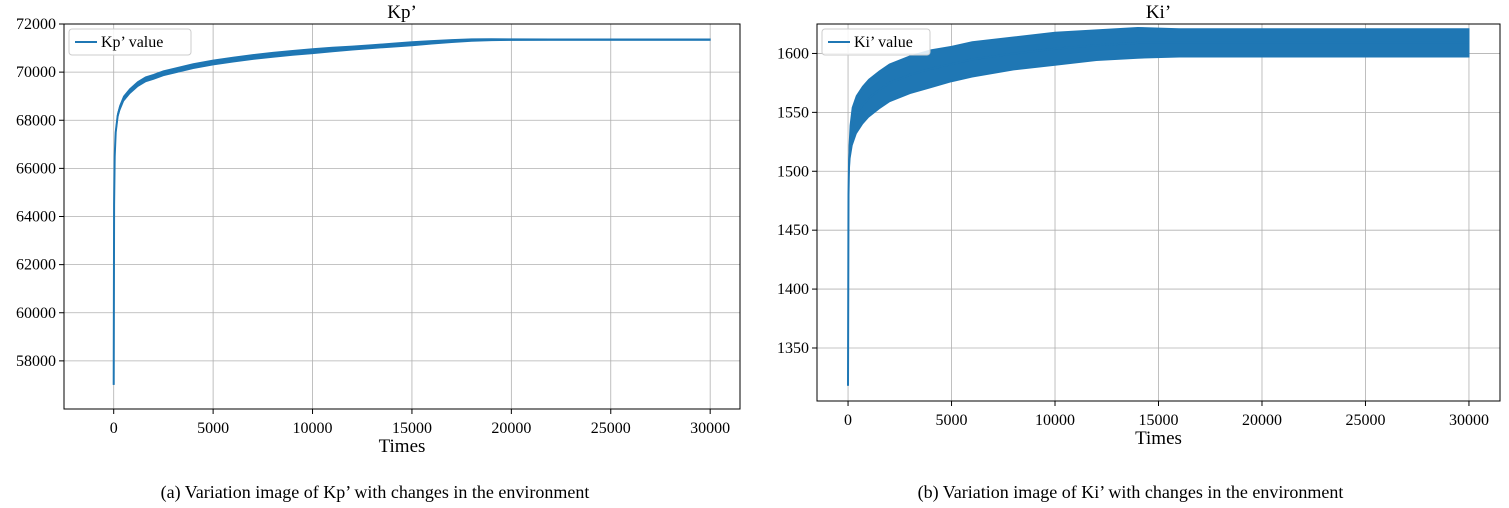 The height and width of the screenshot is (508, 1509). Describe the element at coordinates (793, 171) in the screenshot. I see `y-tick-label: 1500` at that location.